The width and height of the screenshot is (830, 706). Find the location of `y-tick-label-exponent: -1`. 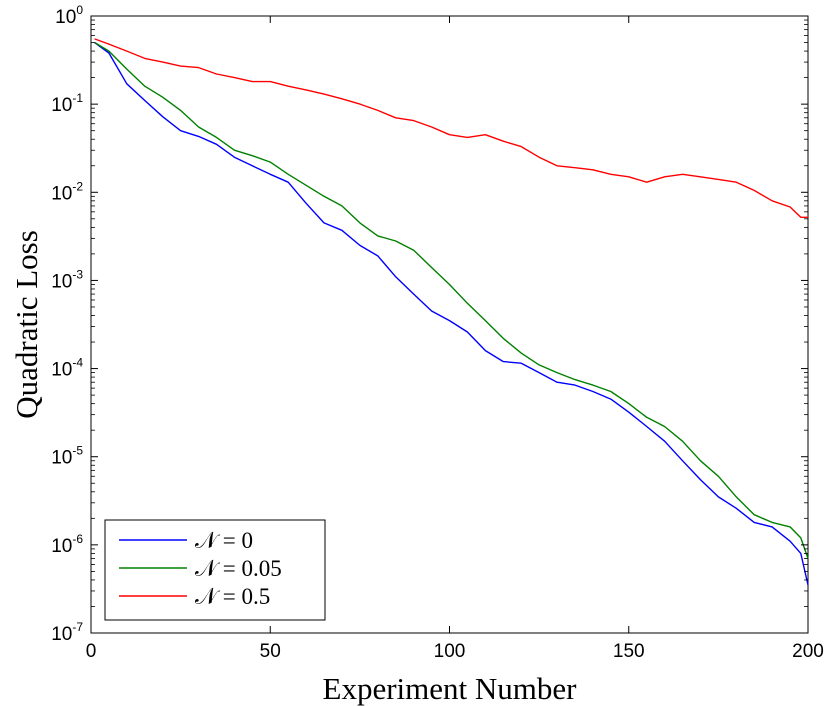

y-tick-label-exponent: -1 is located at coordinates (77, 98).